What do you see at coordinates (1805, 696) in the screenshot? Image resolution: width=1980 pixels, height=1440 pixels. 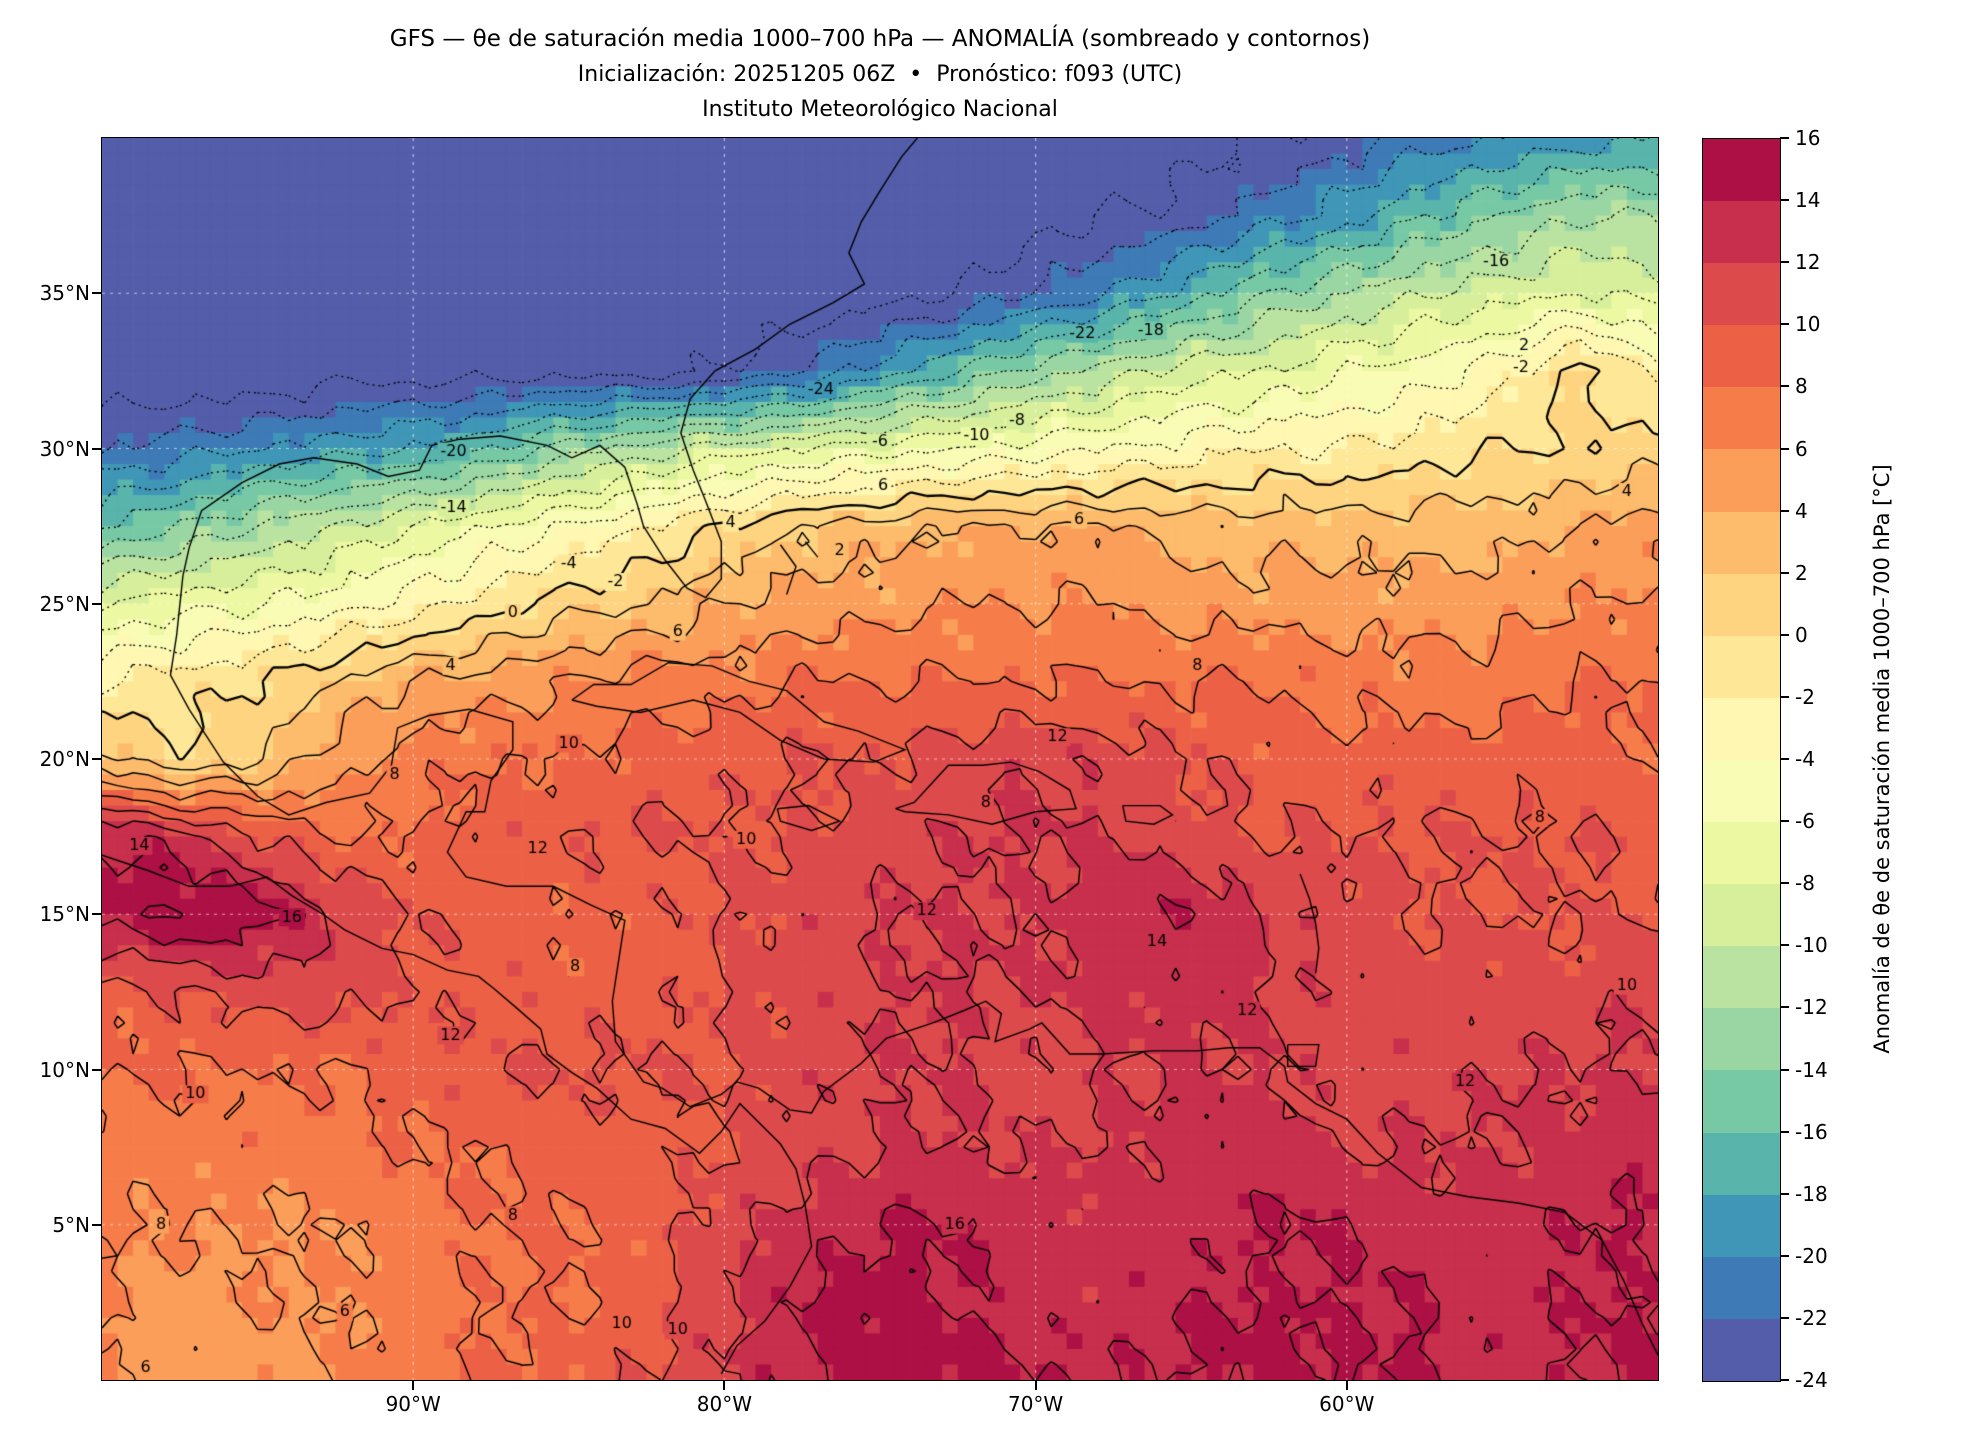 I see `colorbar-tick-label: -2` at bounding box center [1805, 696].